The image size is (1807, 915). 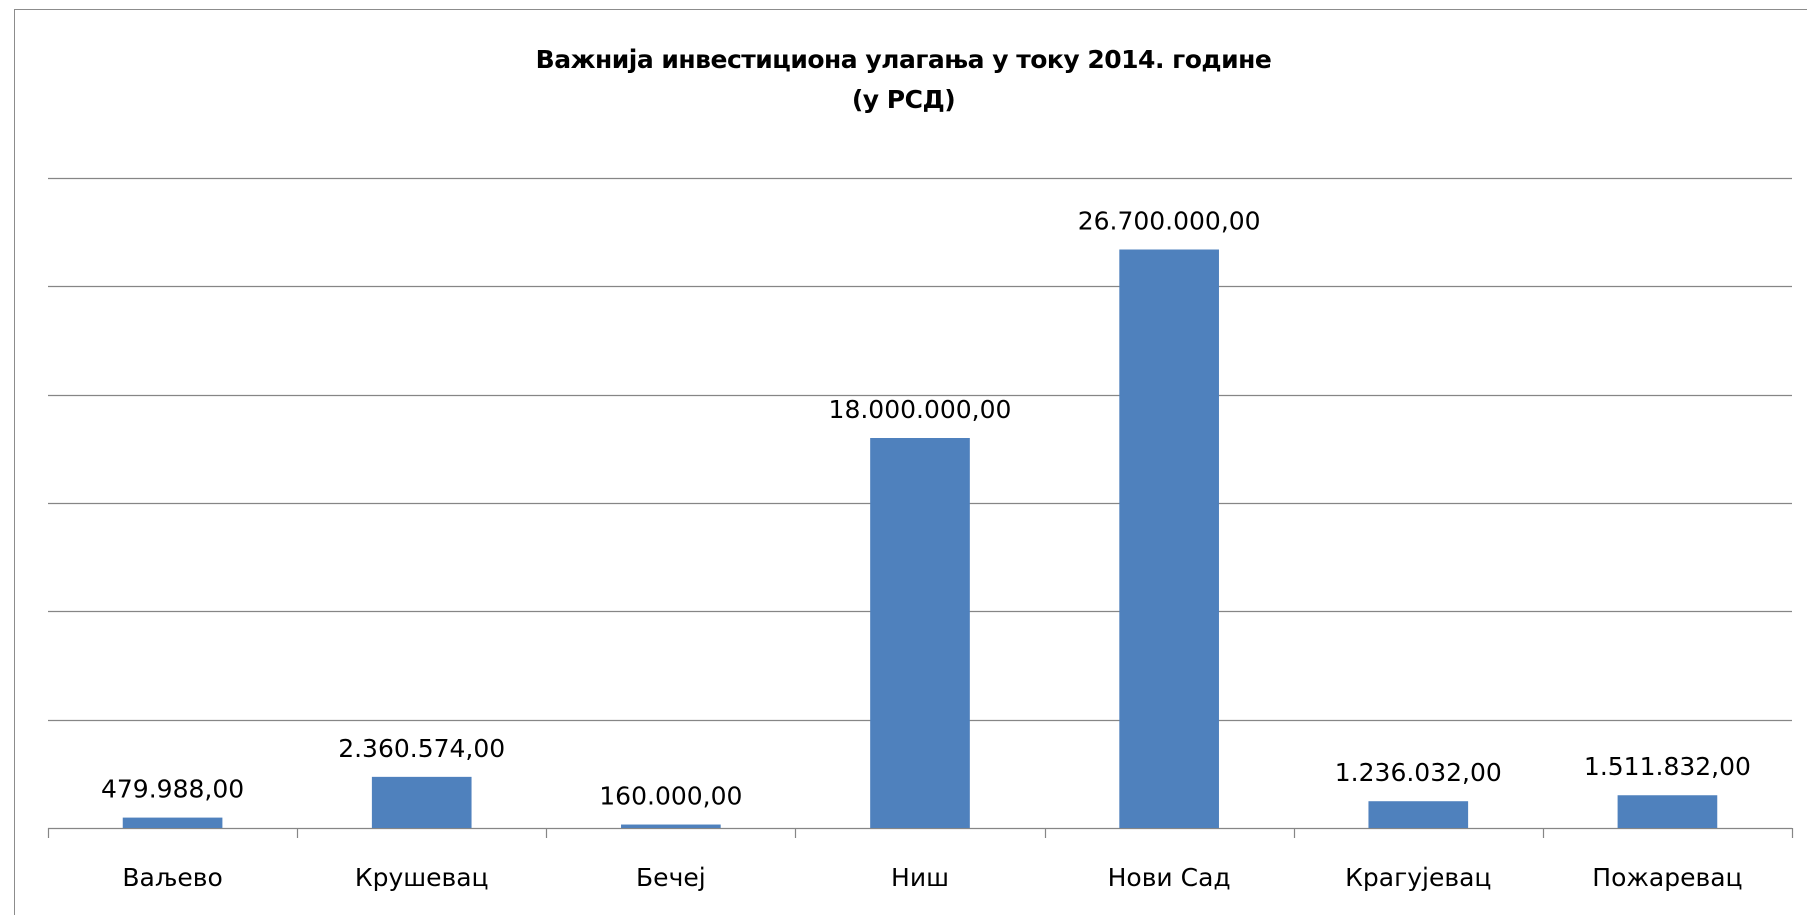 What do you see at coordinates (422, 877) in the screenshot?
I see `x-tick-label: Крушевац` at bounding box center [422, 877].